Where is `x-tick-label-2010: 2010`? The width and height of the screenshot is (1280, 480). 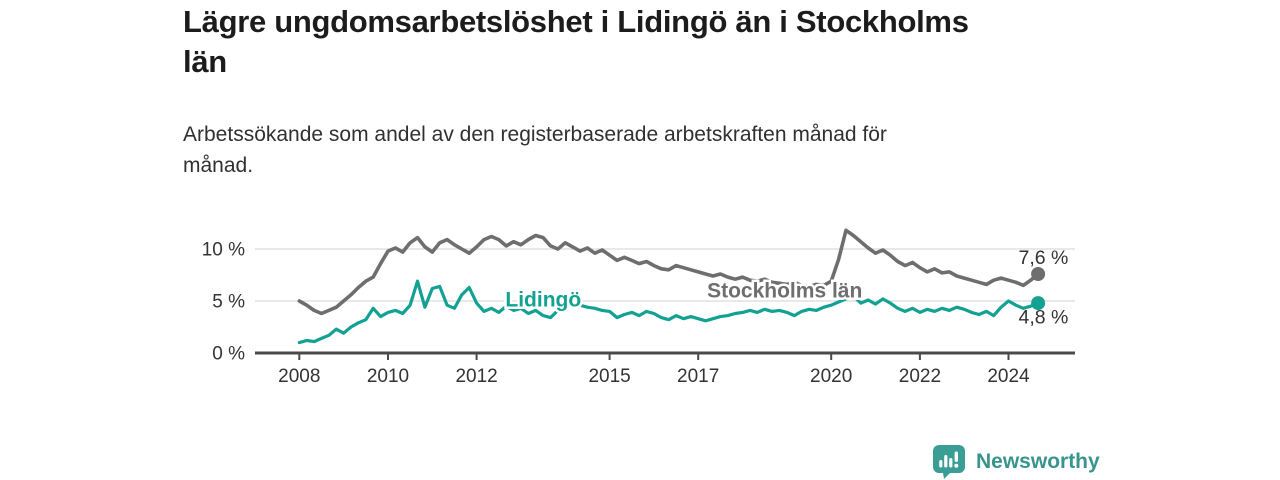
x-tick-label-2010: 2010 is located at coordinates (388, 376).